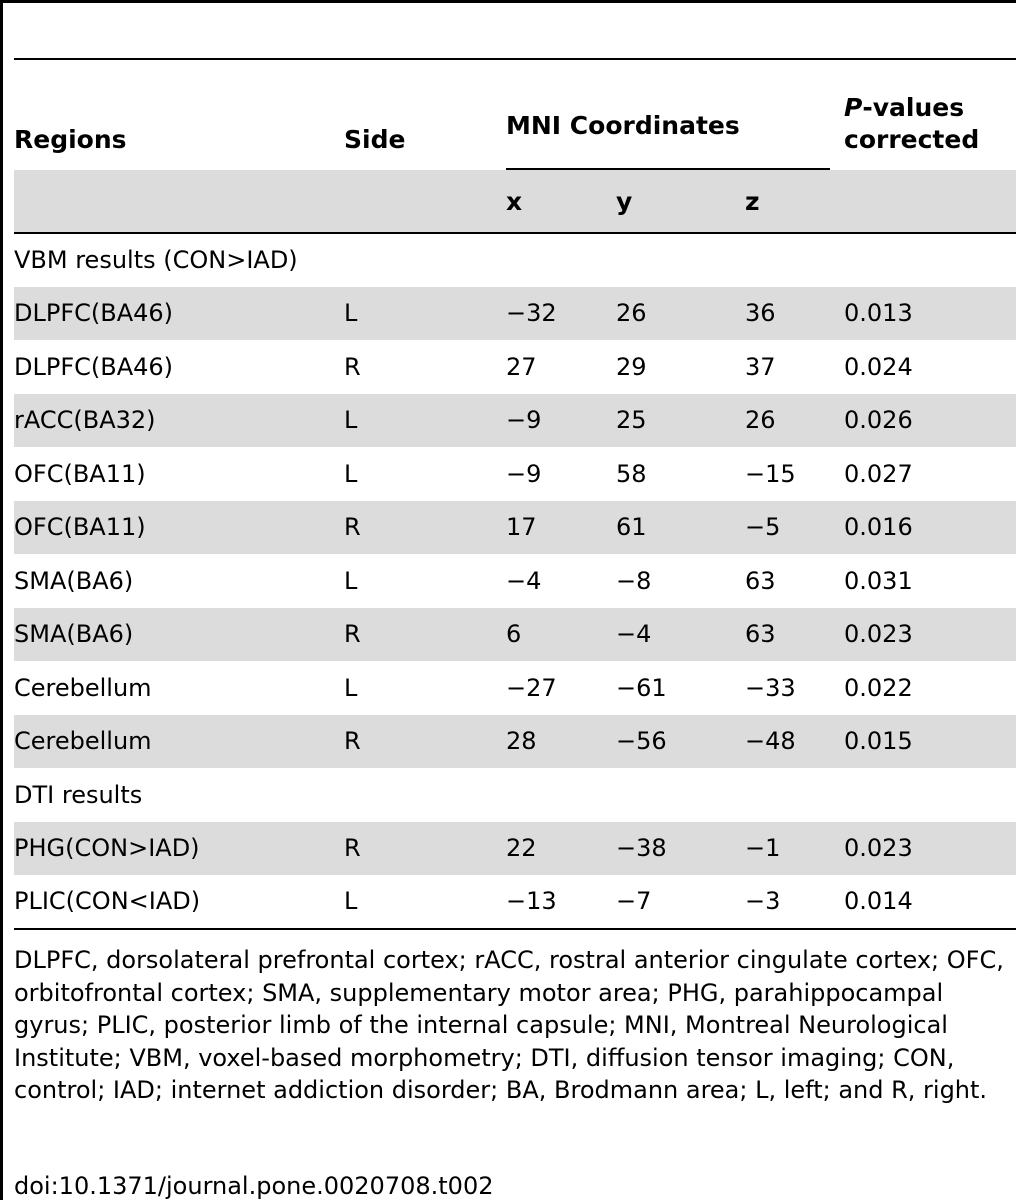 The width and height of the screenshot is (1016, 1201). What do you see at coordinates (930, 474) in the screenshot?
I see `cell-p: 0.027` at bounding box center [930, 474].